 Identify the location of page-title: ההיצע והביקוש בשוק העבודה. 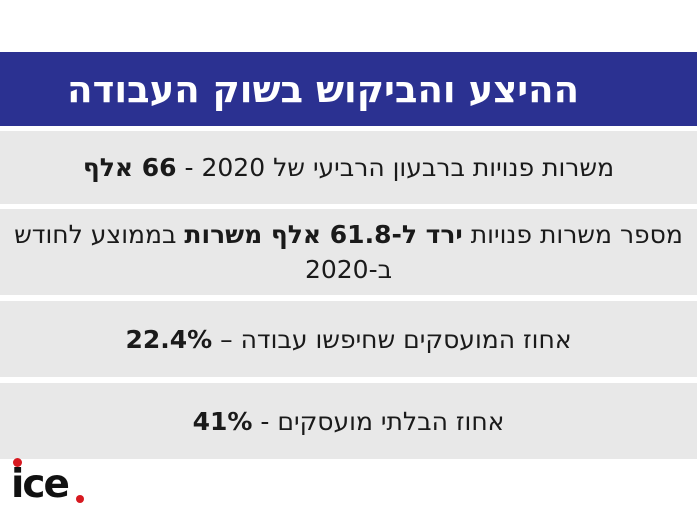
(323, 89).